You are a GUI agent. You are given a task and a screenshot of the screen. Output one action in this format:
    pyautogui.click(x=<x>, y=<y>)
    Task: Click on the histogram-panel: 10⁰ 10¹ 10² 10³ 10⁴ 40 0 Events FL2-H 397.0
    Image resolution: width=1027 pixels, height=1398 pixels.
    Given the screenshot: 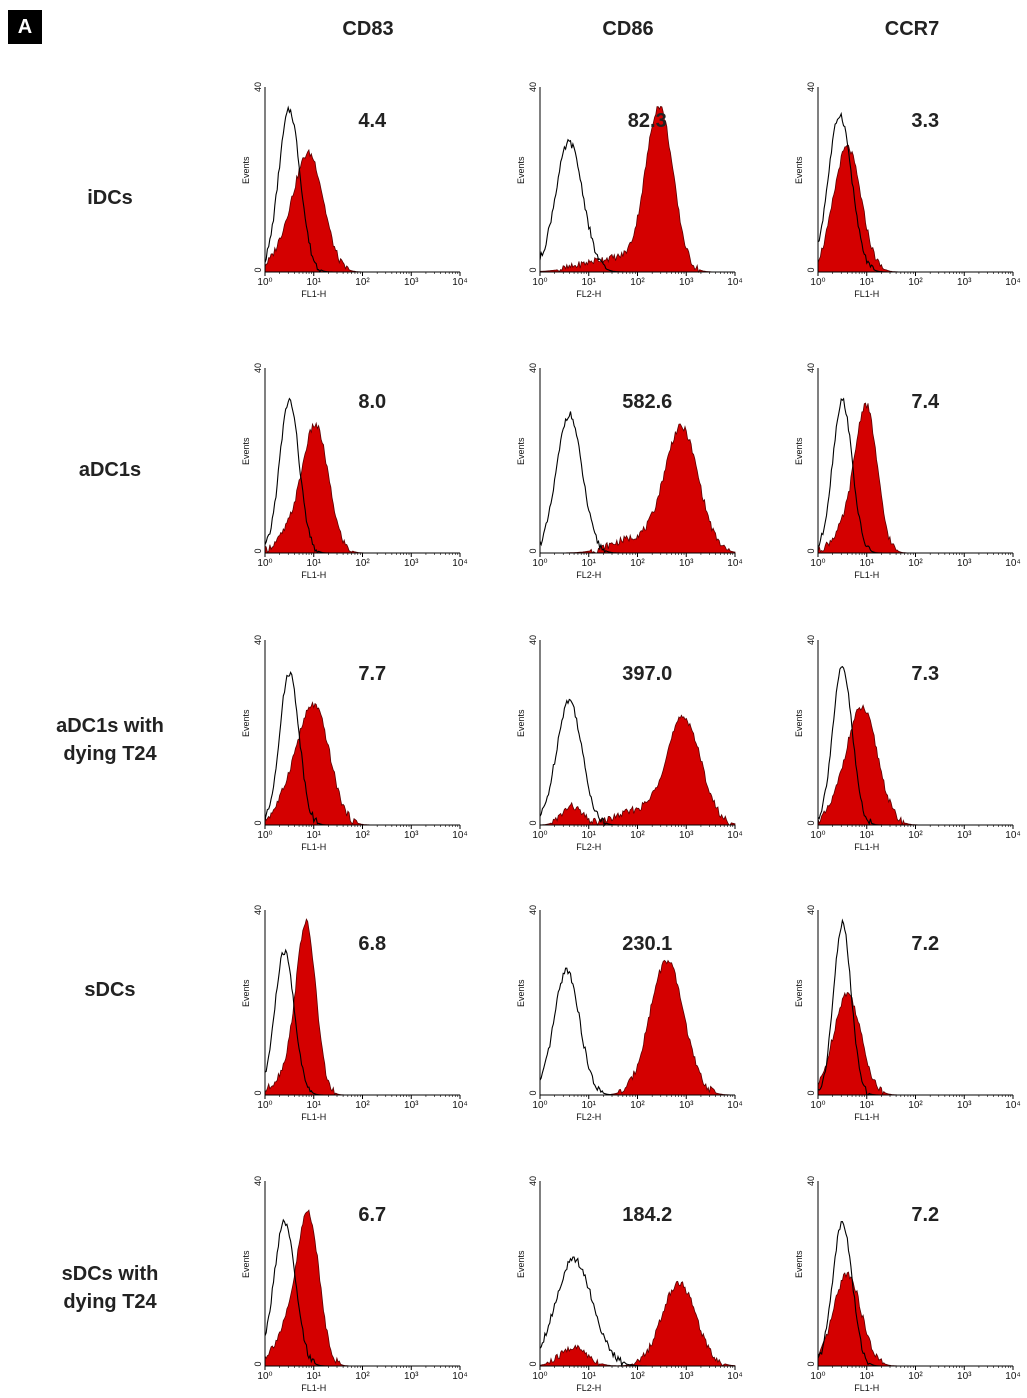 What is the action you would take?
    pyautogui.click(x=629, y=743)
    